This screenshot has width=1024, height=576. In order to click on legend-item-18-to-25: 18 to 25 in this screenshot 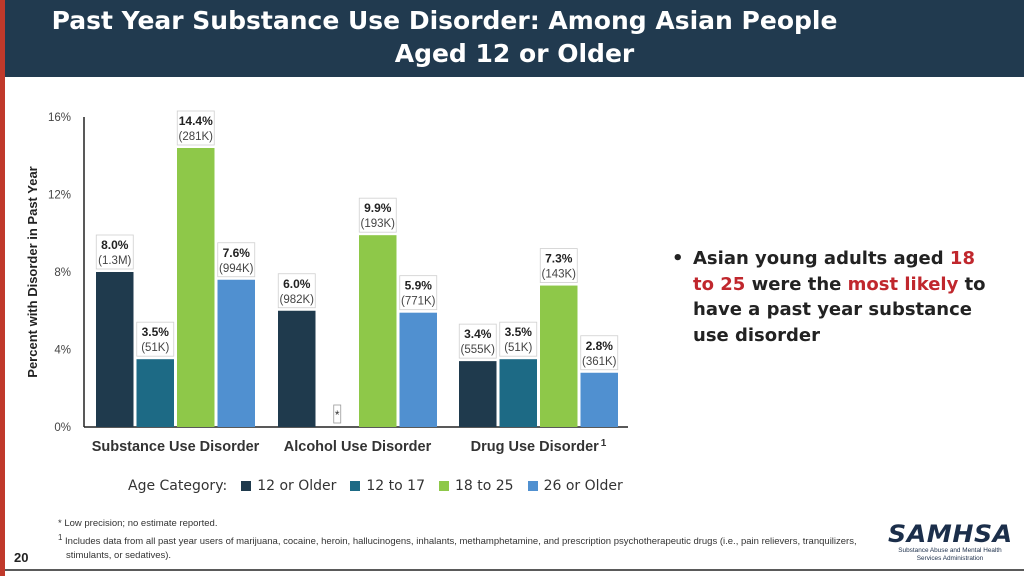, I will do `click(476, 486)`.